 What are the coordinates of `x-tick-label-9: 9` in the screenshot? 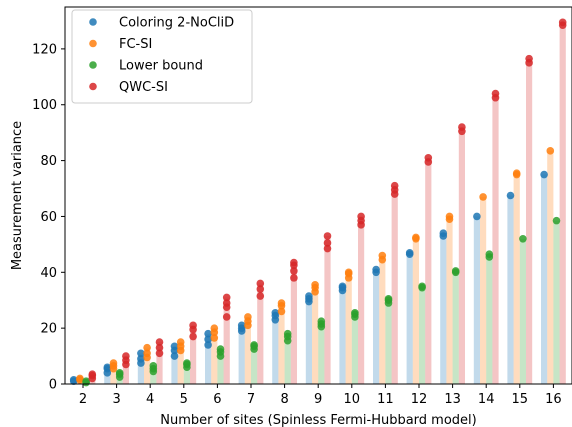 It's located at (318, 399).